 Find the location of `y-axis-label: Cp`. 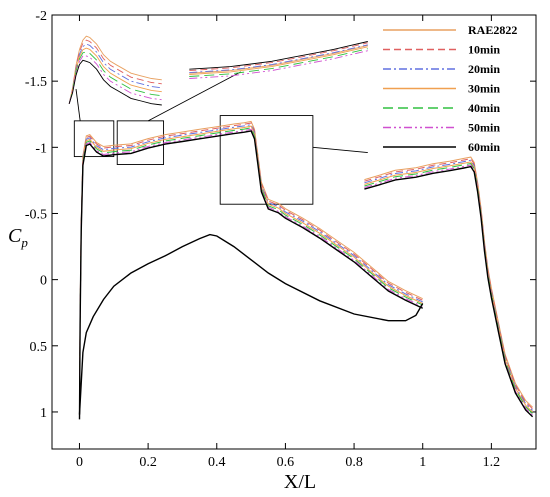

y-axis-label: Cp is located at coordinates (18, 237).